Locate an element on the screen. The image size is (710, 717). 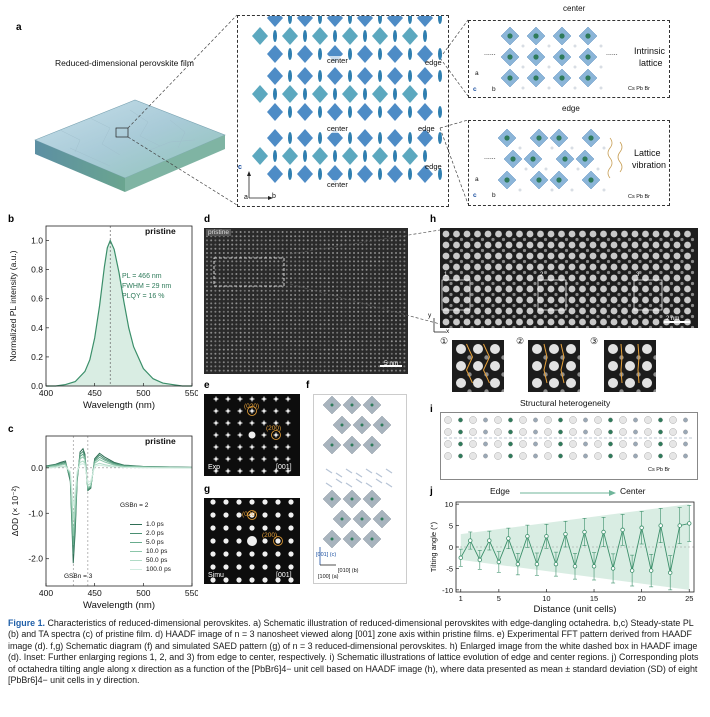
legend-item: 2.0 ps is located at coordinates (160, 533).